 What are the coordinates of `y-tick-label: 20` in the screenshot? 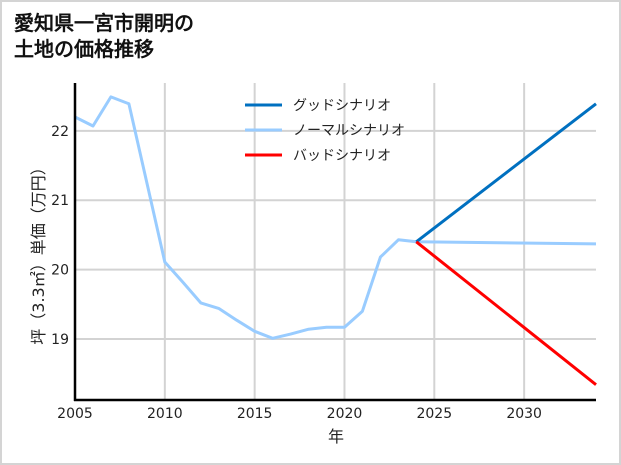 It's located at (60, 271).